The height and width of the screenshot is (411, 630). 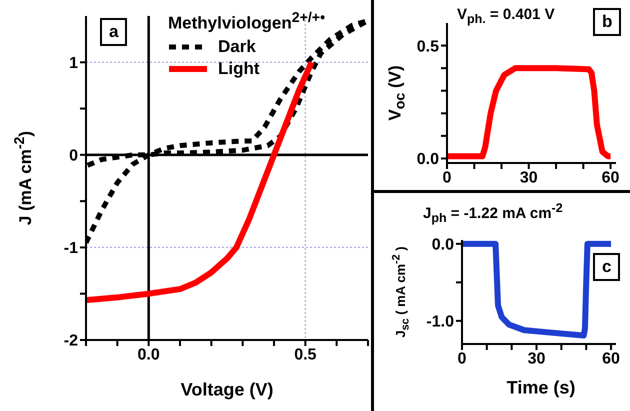 I want to click on y-tick-label: -1, so click(x=71, y=249).